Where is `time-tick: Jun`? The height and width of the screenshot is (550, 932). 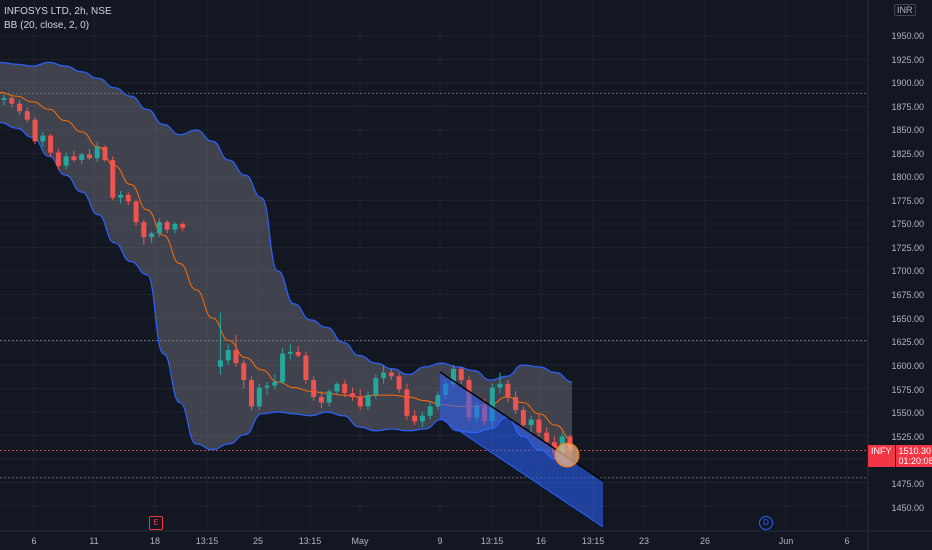 time-tick: Jun is located at coordinates (786, 541).